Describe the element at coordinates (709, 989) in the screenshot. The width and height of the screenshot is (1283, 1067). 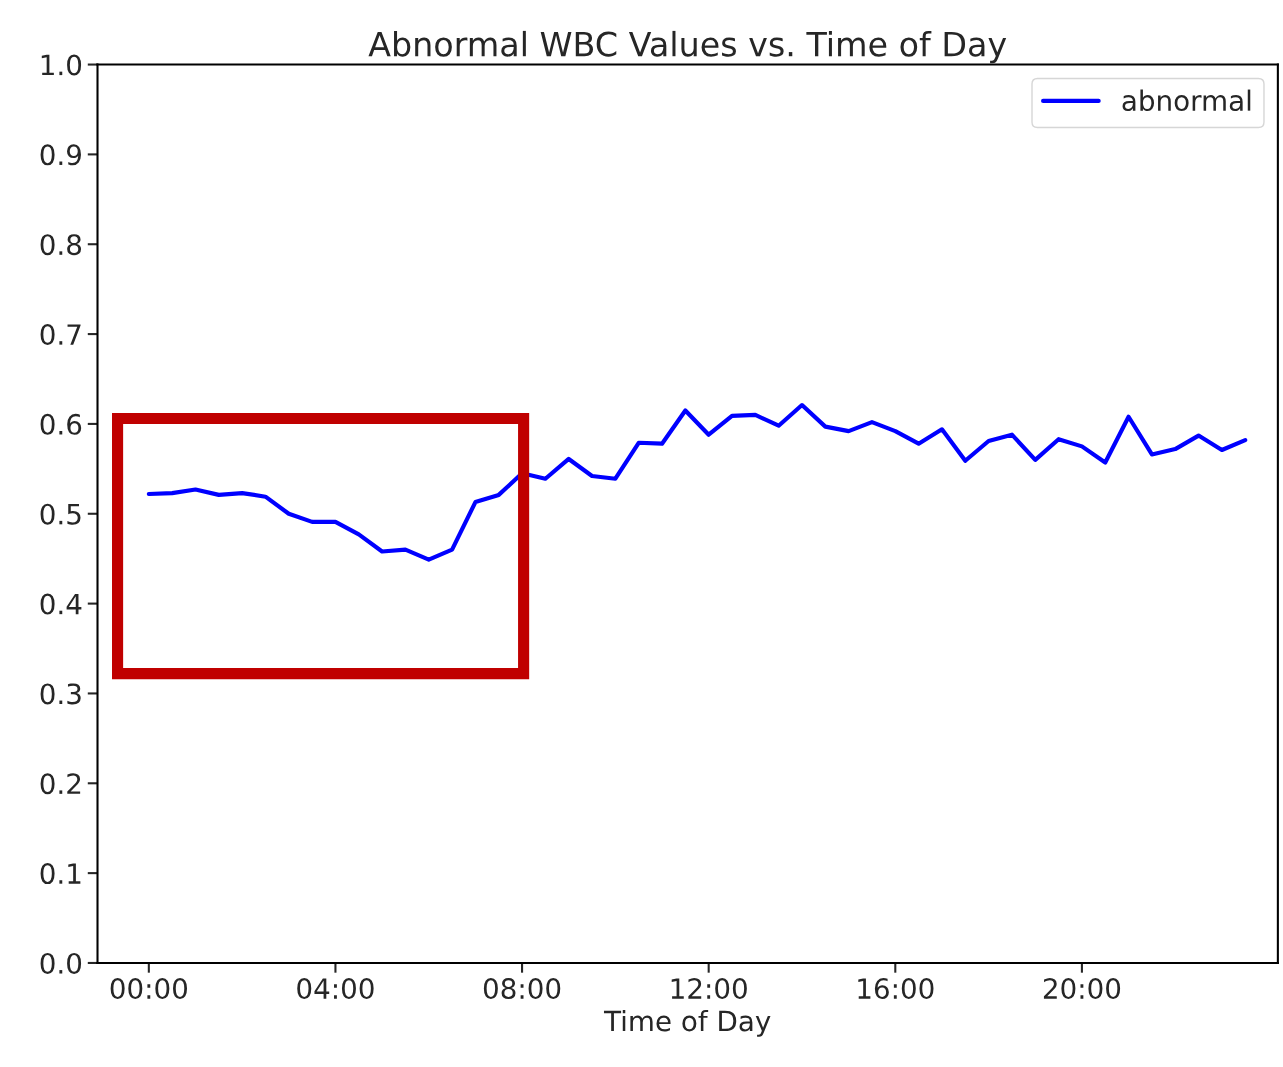
I see `x-tick-label: 12:00` at that location.